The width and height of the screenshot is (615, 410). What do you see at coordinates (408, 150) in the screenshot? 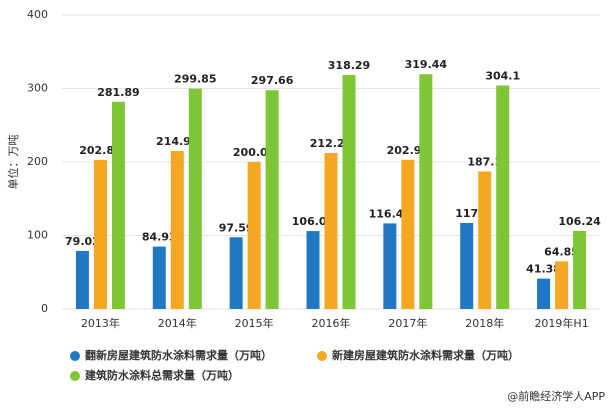
I see `value-label: 202.97` at bounding box center [408, 150].